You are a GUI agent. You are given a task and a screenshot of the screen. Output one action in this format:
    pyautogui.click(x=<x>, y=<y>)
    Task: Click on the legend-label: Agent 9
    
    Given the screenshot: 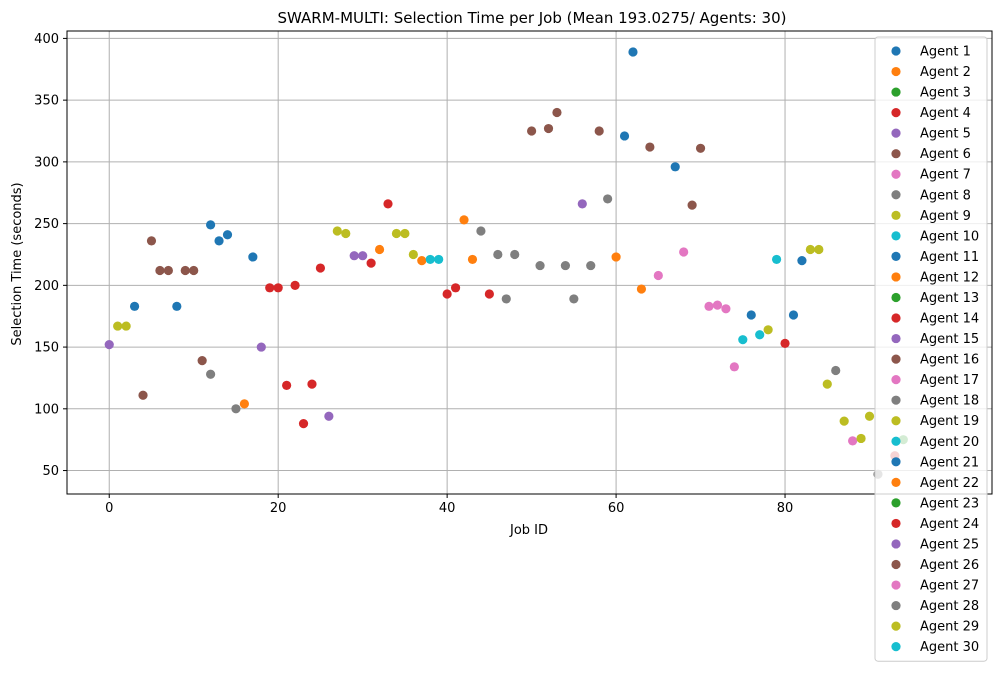 What is the action you would take?
    pyautogui.click(x=945, y=216)
    